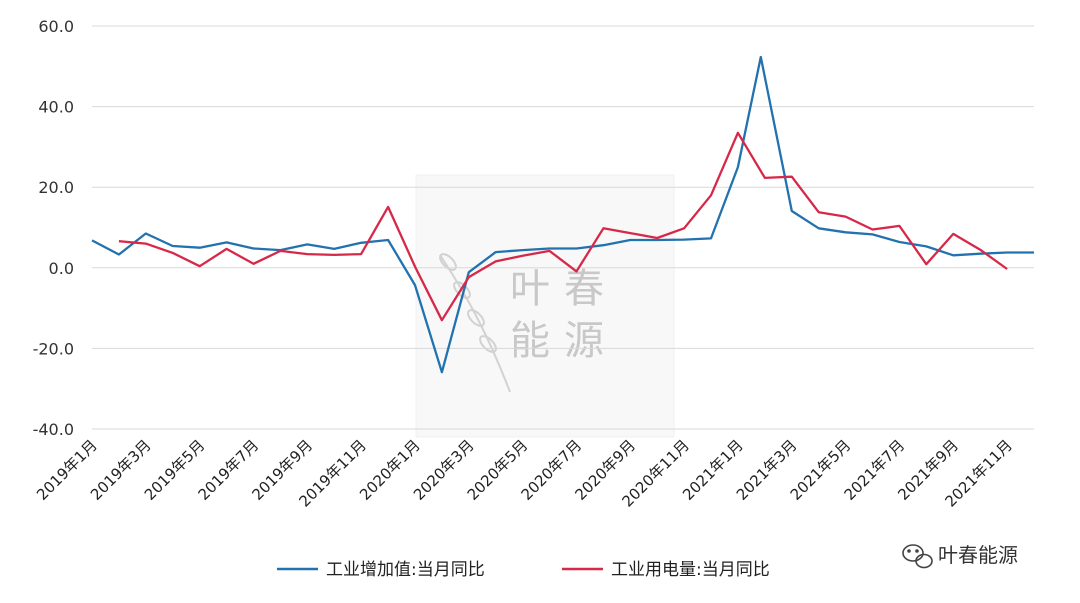  I want to click on legend-label-industrial-value-added: 工业增加值:当月同比, so click(405, 570).